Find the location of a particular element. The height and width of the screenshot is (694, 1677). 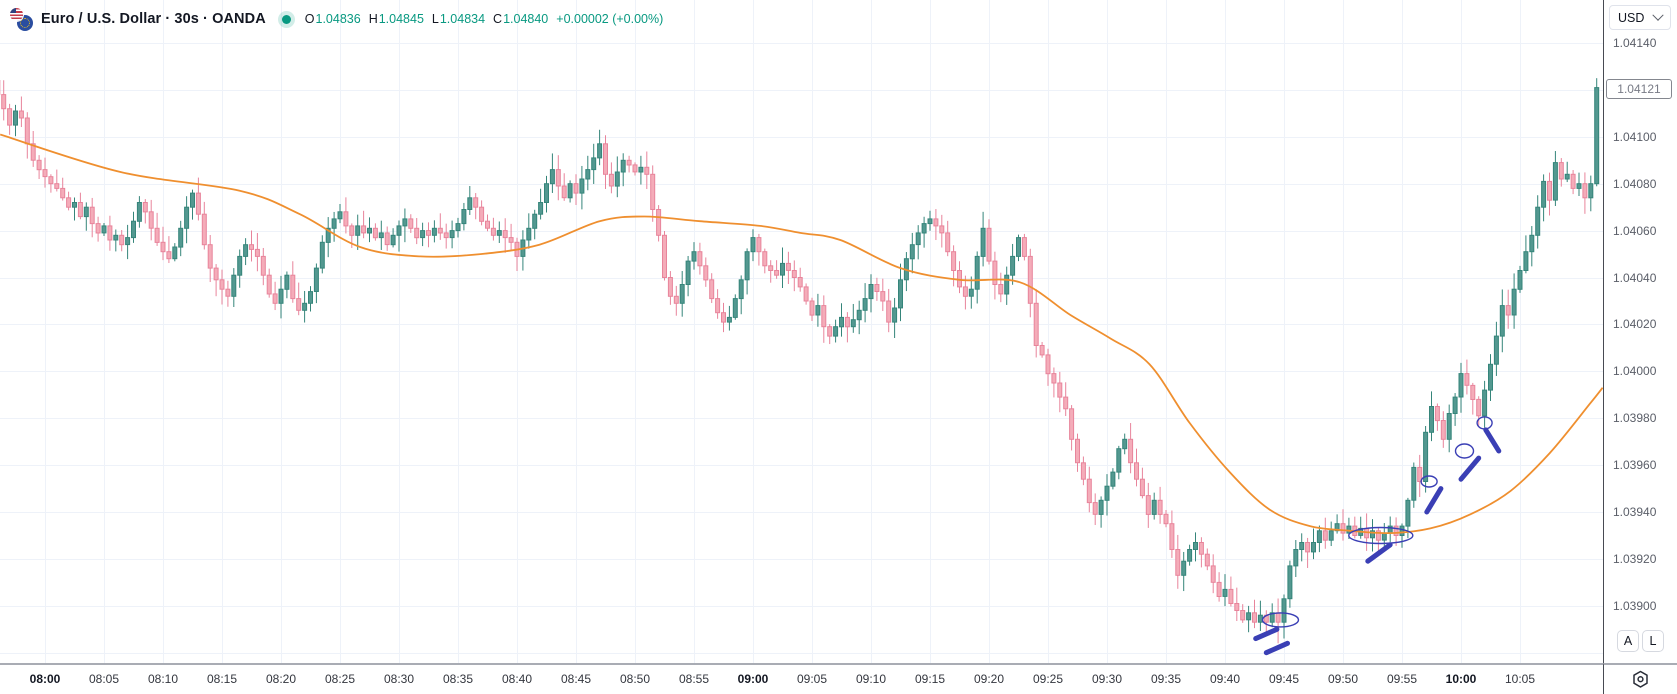

gear-icon is located at coordinates (1640, 679).